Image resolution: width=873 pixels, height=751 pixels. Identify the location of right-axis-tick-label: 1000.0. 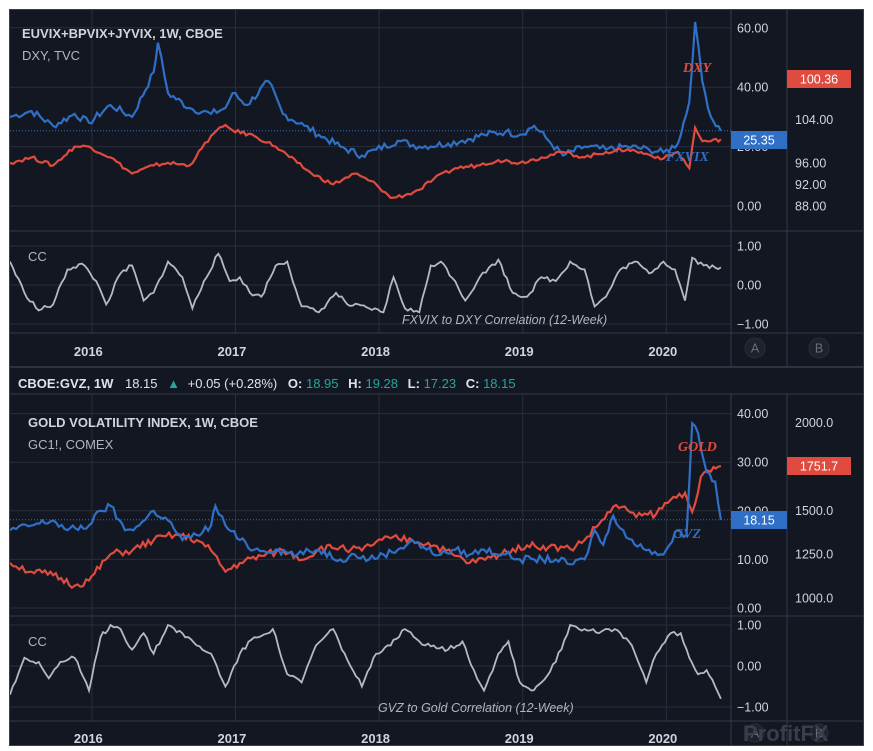
(814, 599).